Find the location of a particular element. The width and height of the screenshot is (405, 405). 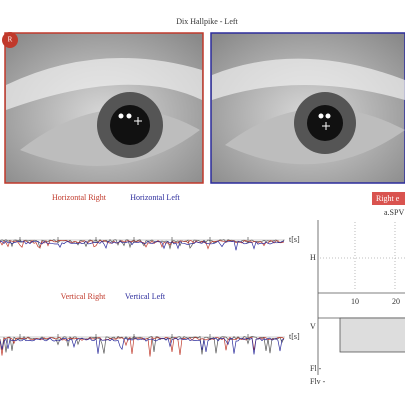

eye-button-label: Right e is located at coordinates (388, 198).